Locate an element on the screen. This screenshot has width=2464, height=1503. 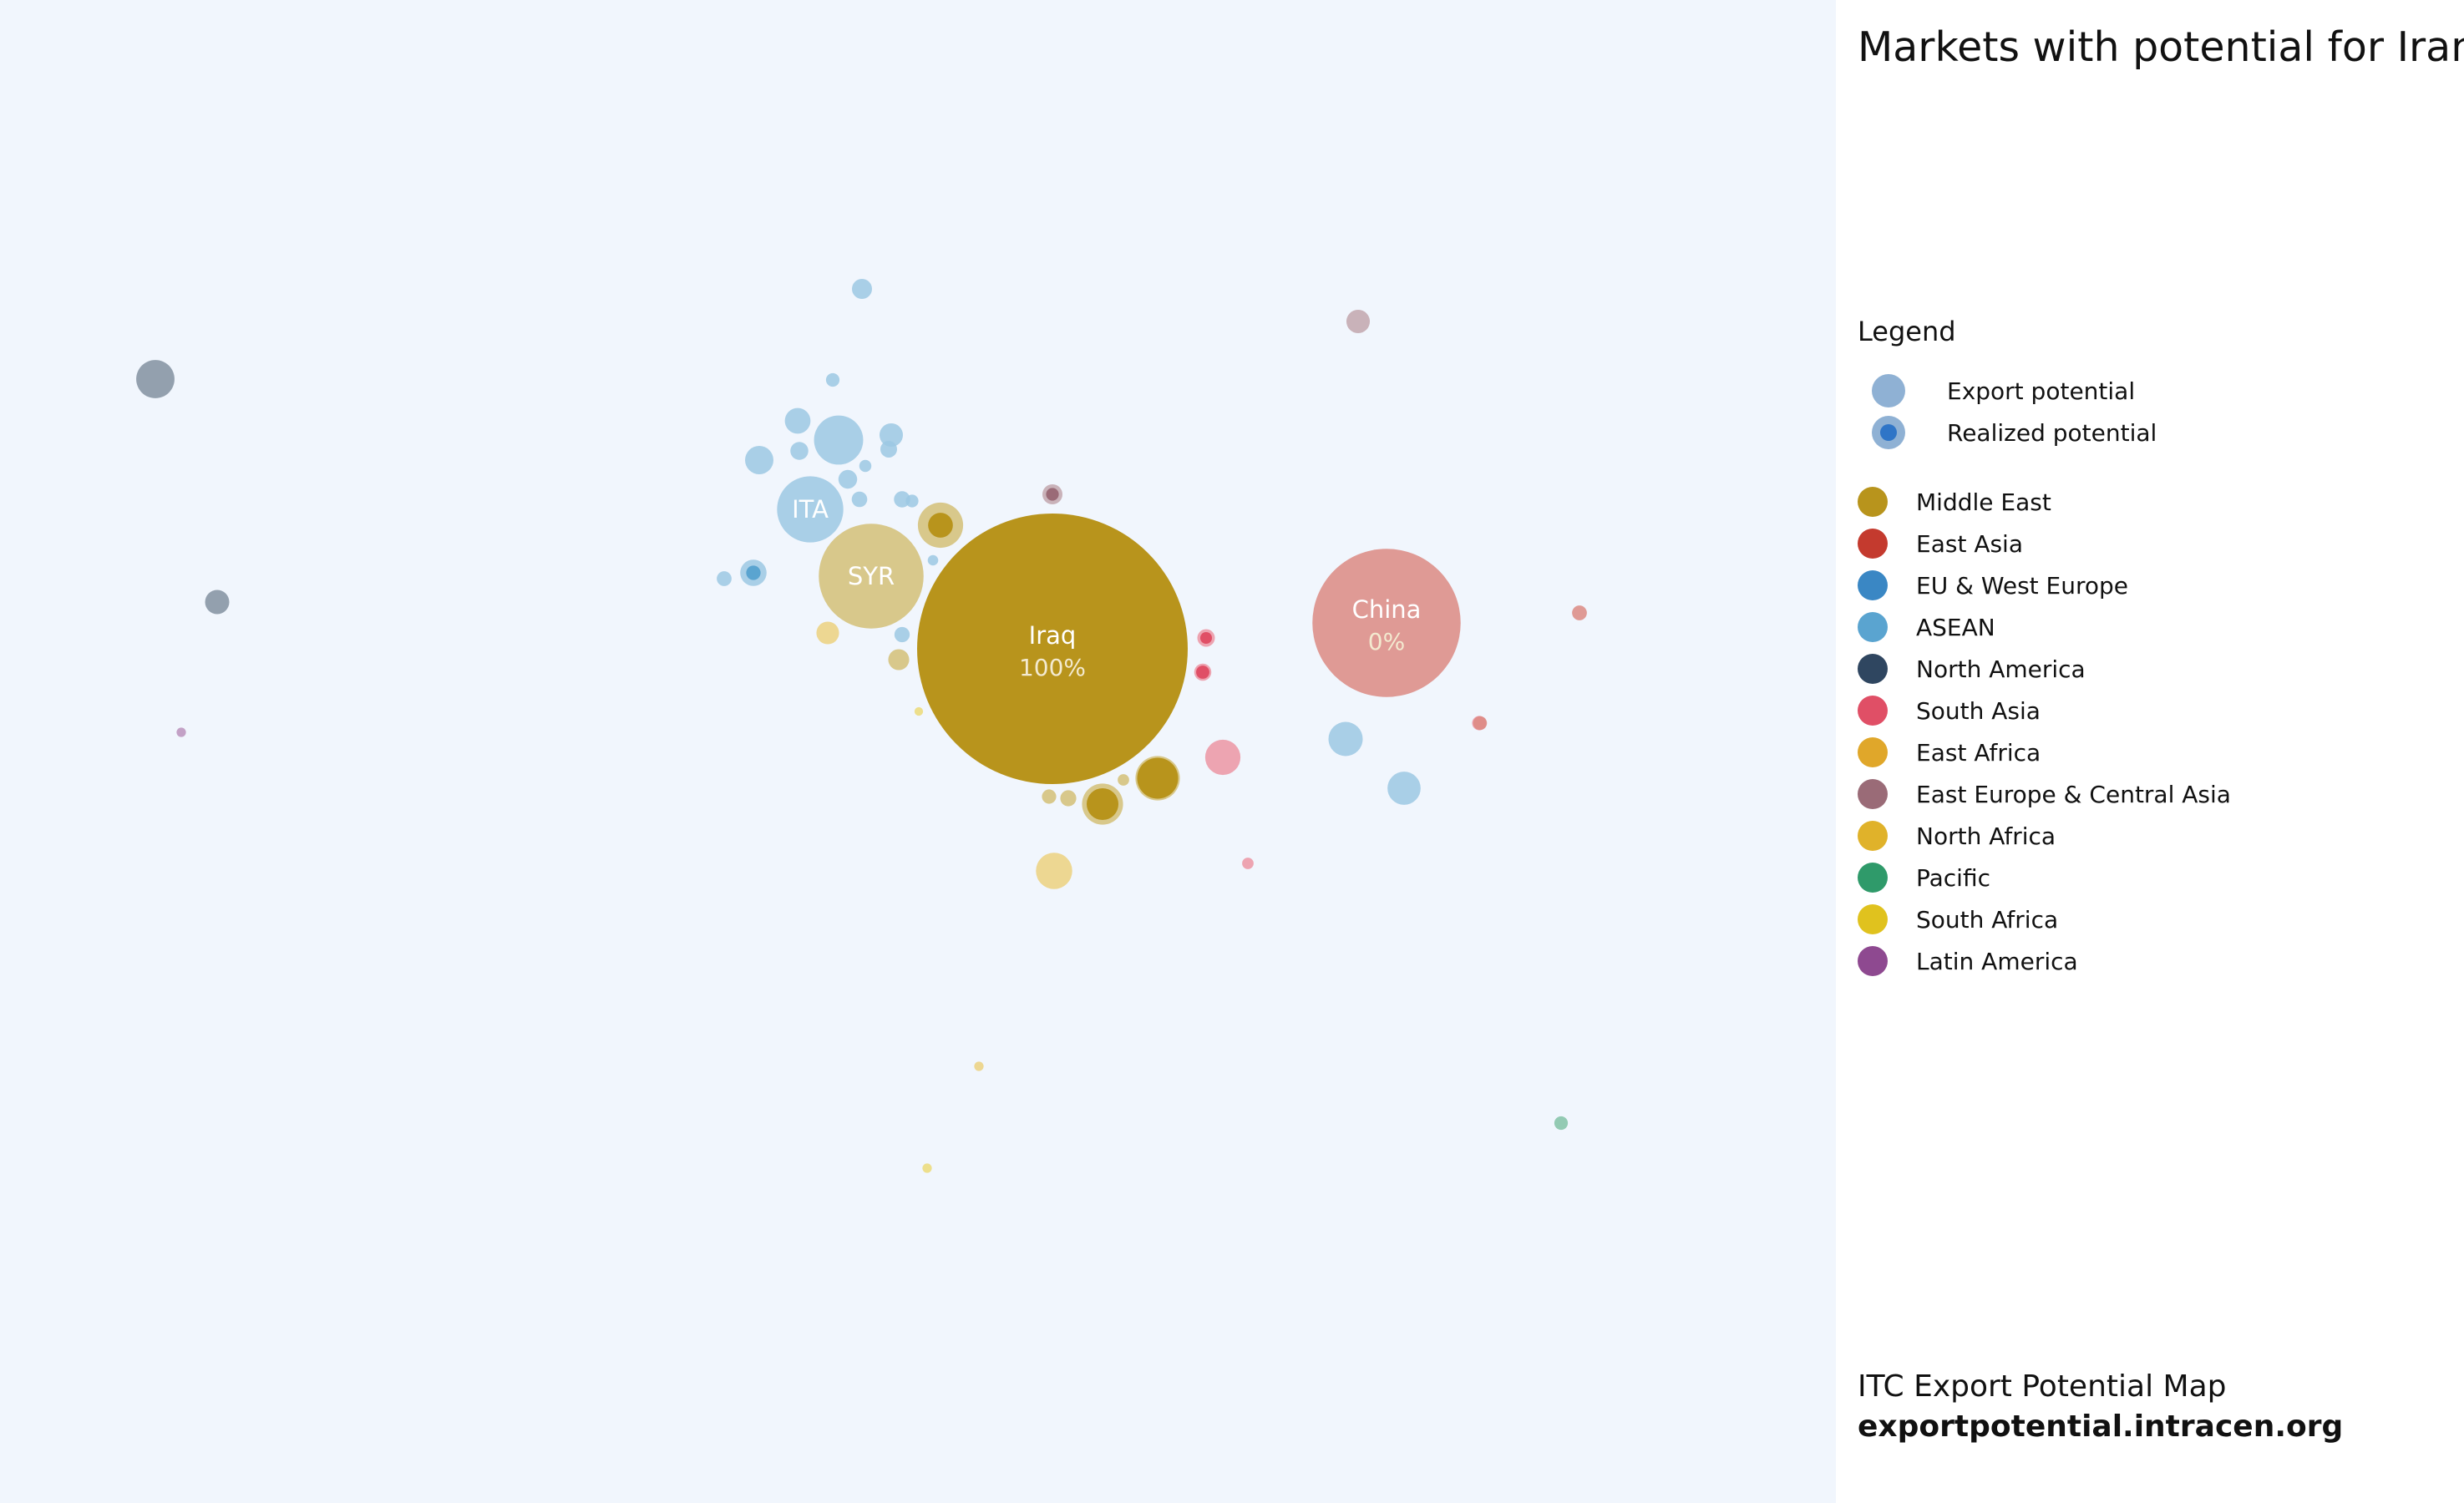
legend-label: North America is located at coordinates (2001, 669).